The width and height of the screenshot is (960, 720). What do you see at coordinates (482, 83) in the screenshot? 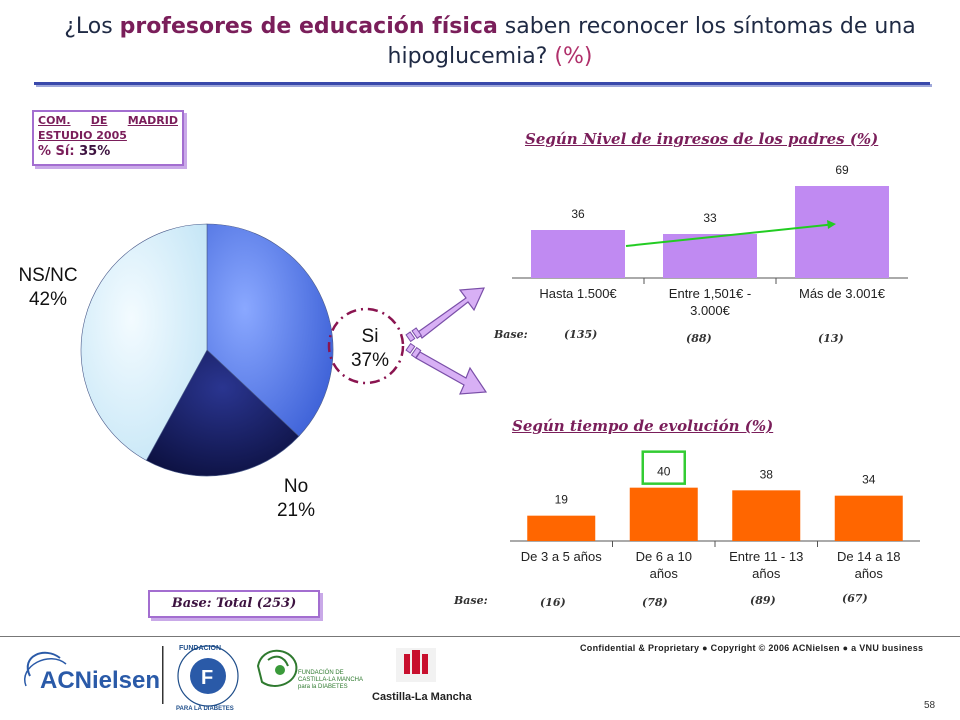
I see `title-rule` at bounding box center [482, 83].